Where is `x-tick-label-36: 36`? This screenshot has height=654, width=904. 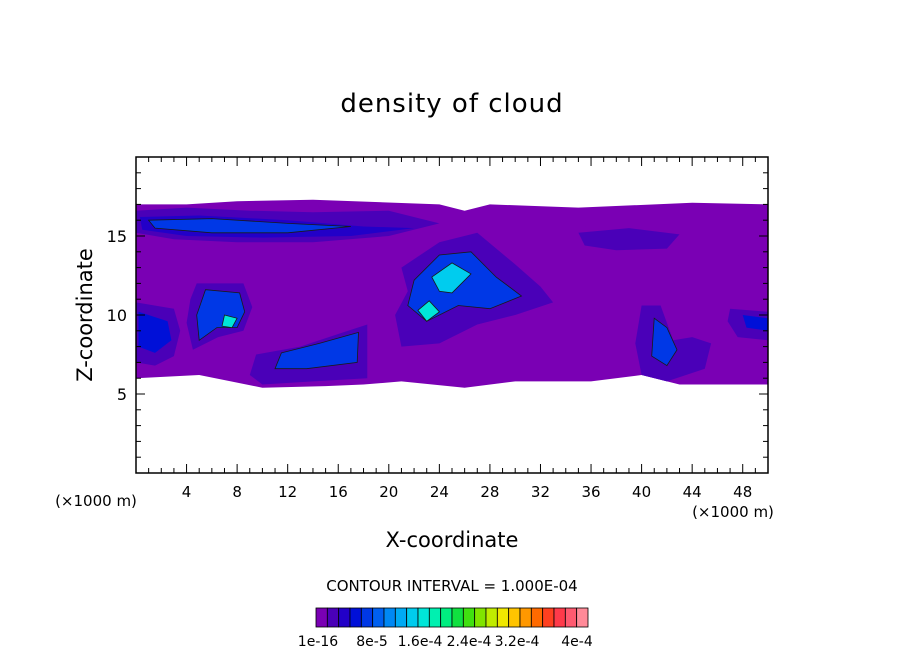 x-tick-label-36: 36 is located at coordinates (590, 492).